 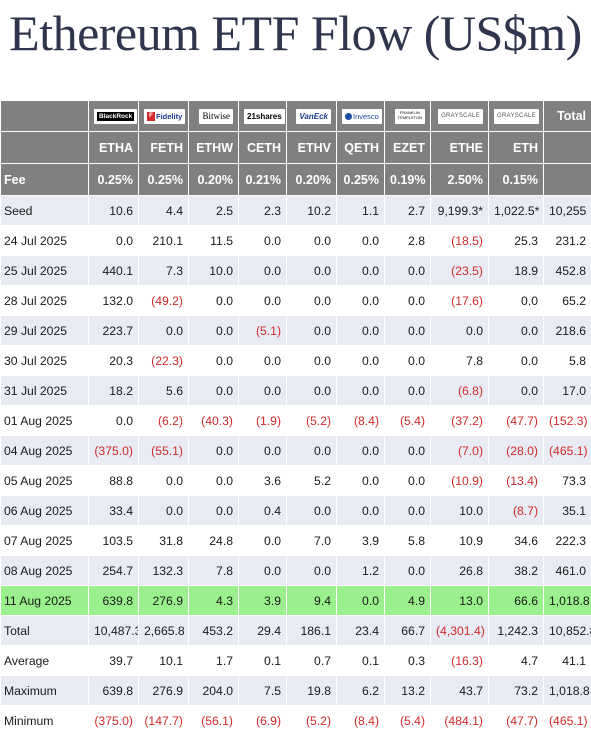 I want to click on flow-cell: 0.7, so click(x=311, y=660).